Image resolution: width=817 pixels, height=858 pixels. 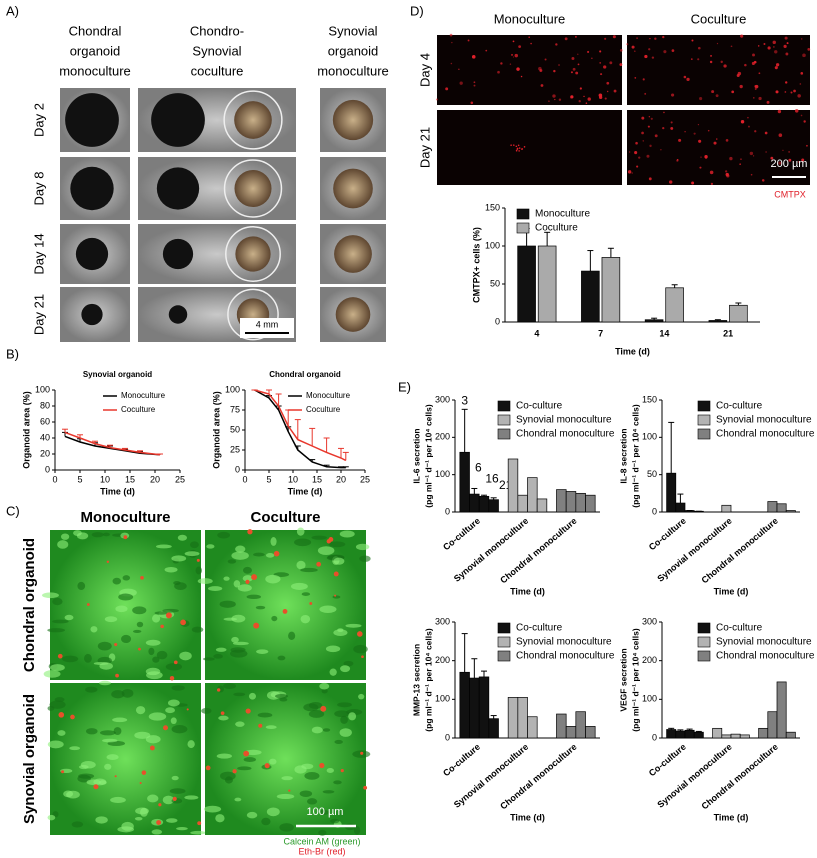 What do you see at coordinates (216, 430) in the screenshot?
I see `y-axis-label: Organoid area (%)` at bounding box center [216, 430].